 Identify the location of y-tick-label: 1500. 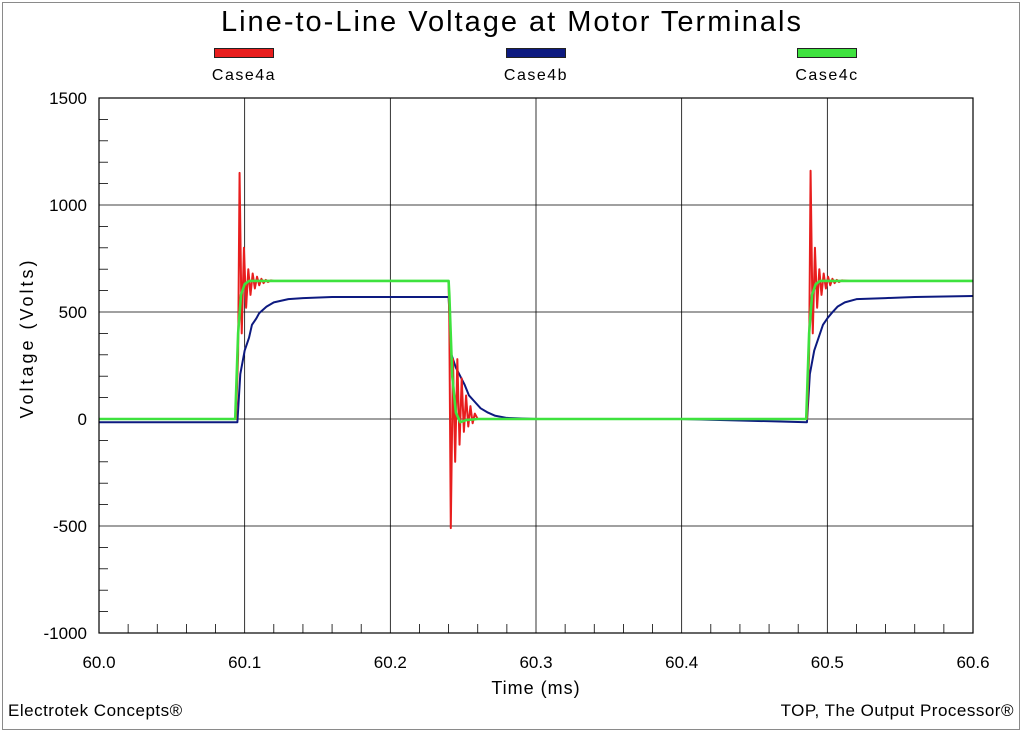
(68, 98).